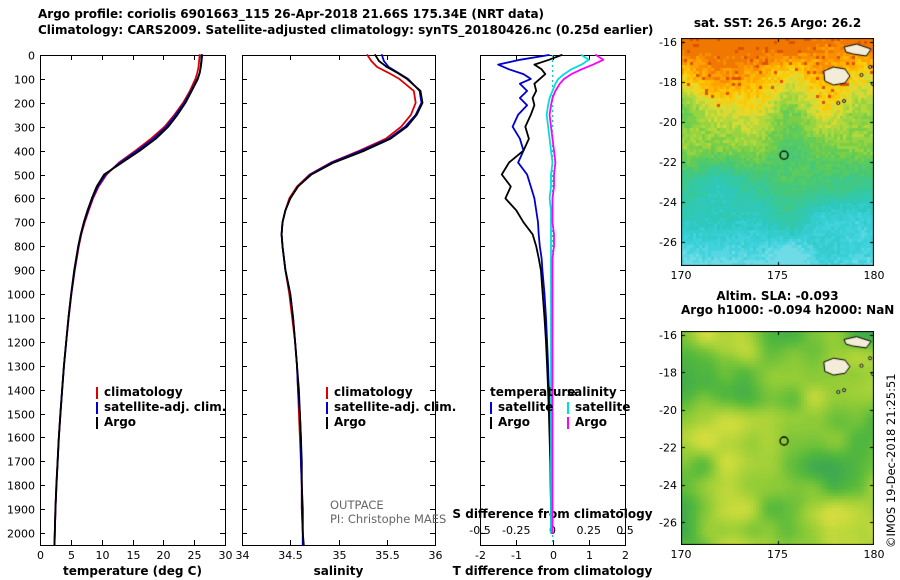 The image size is (900, 580). I want to click on sla-map, so click(777, 438).